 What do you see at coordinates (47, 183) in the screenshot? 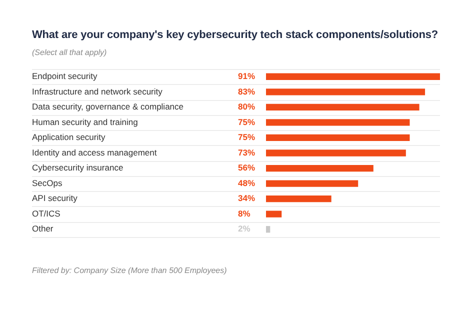
I see `y-tick-label: SecOps` at bounding box center [47, 183].